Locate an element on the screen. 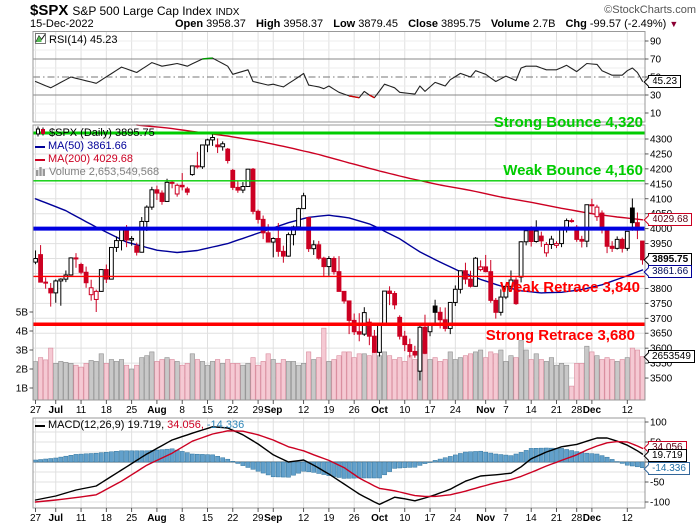 This screenshot has width=700, height=530. chg-down-arrow-icon: ▼ is located at coordinates (674, 24).